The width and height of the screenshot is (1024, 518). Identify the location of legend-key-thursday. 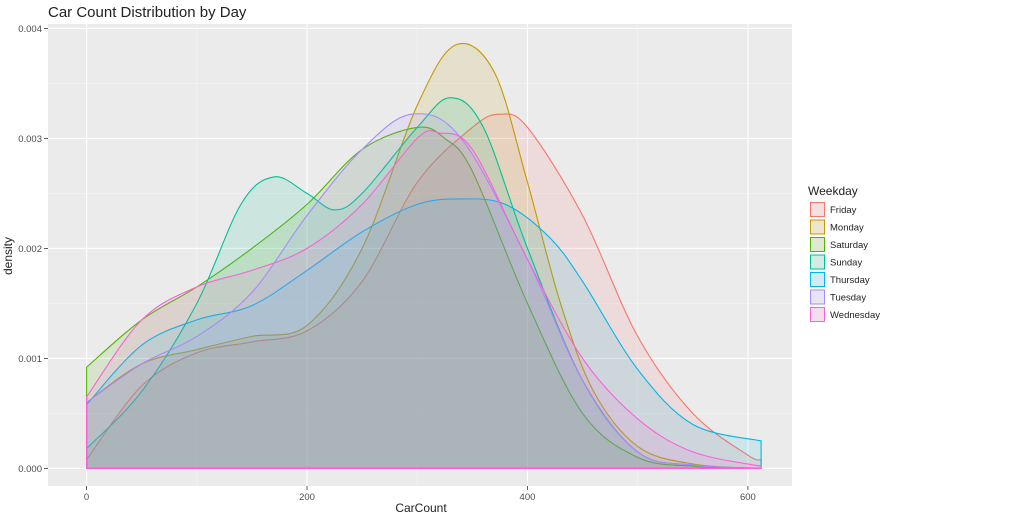
(817, 279).